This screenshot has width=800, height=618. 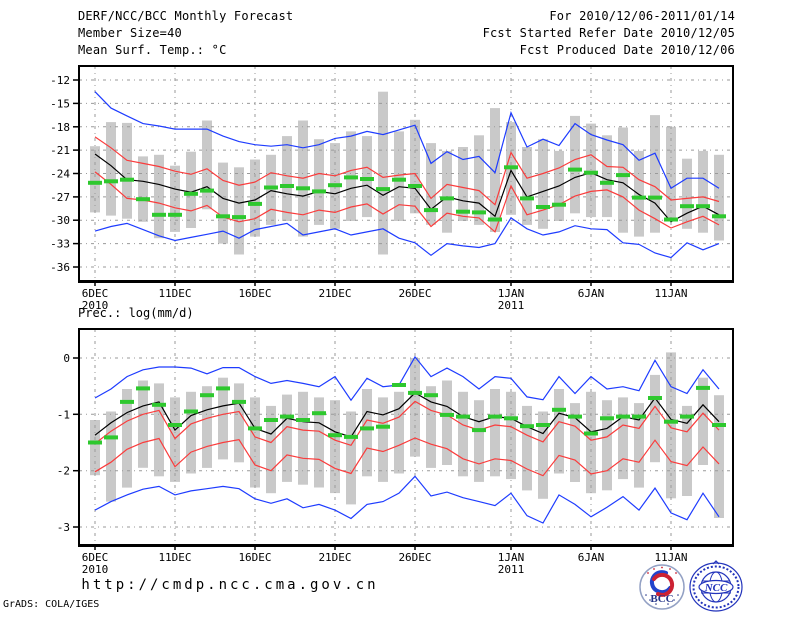 I want to click on page-title: DERF/NCC/BCC Monthly Forecast, so click(x=186, y=16).